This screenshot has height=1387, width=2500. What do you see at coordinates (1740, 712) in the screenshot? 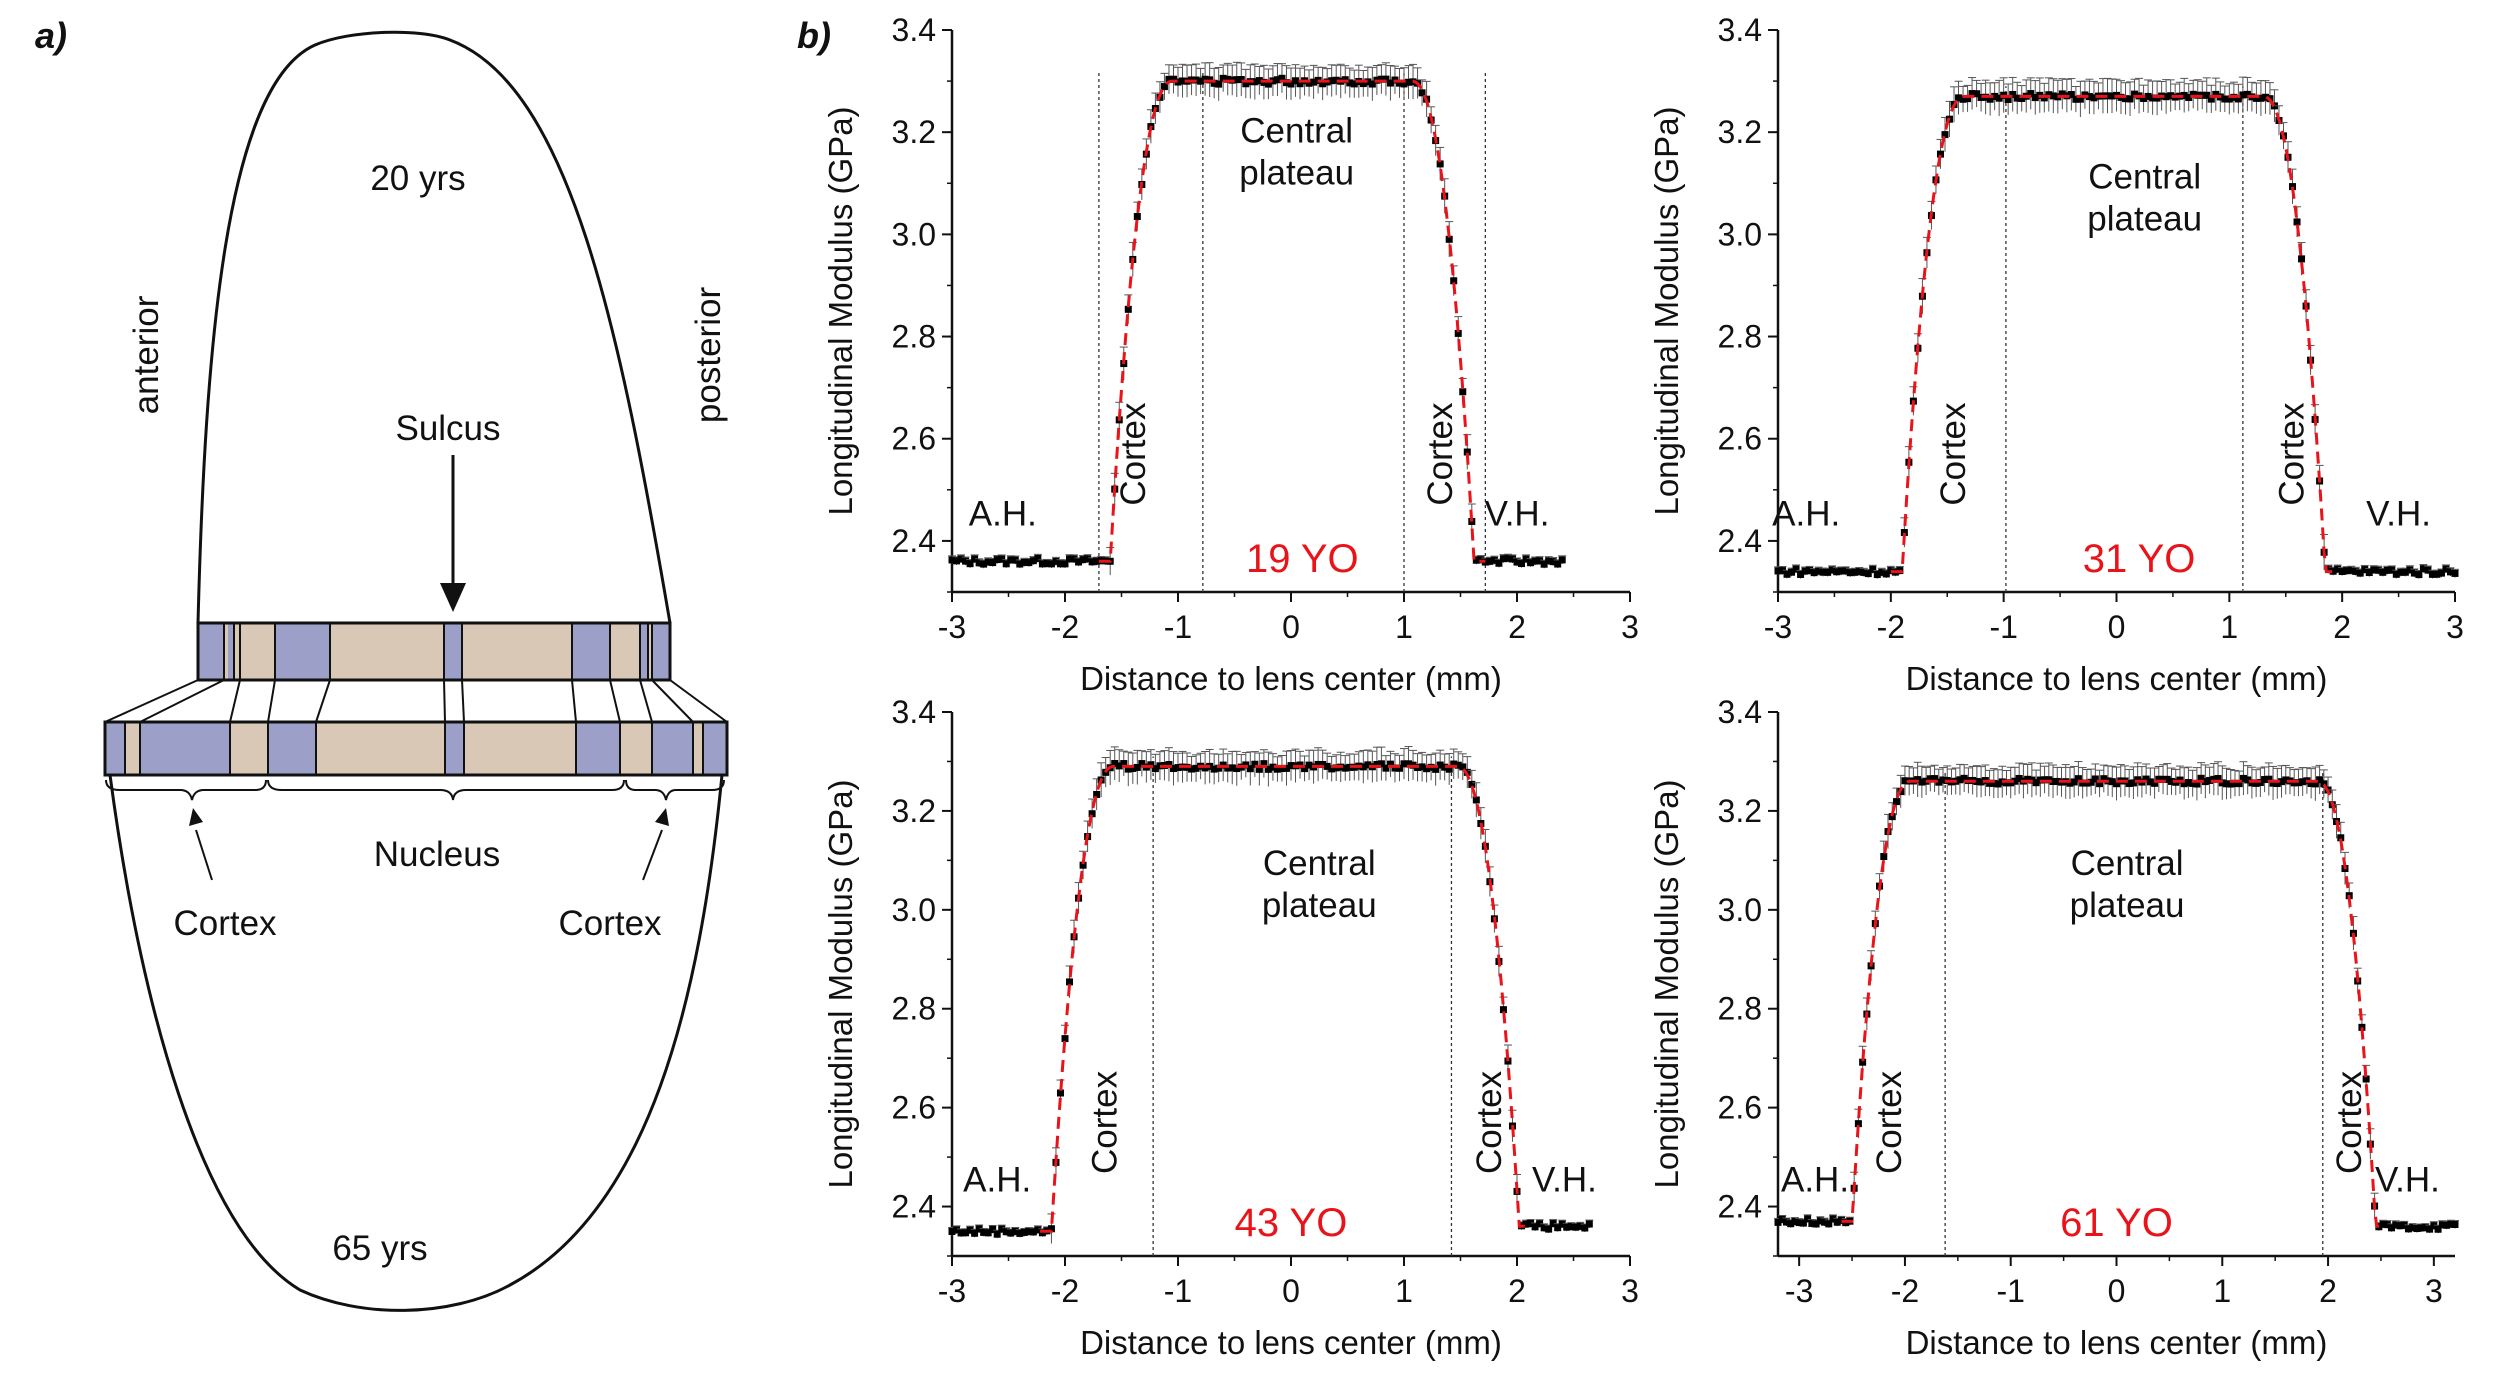
I see `y-tick-label: 3.4` at bounding box center [1740, 712].